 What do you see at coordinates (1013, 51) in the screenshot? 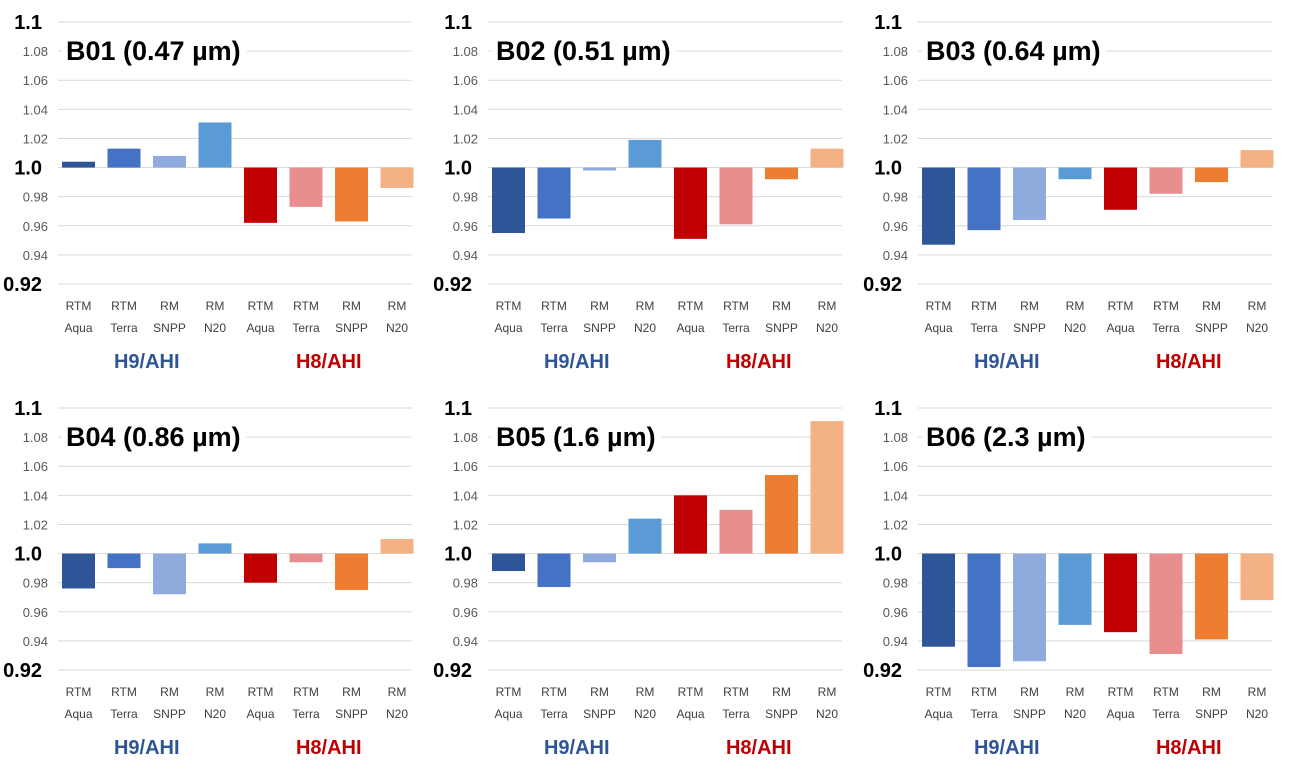
I see `chart-title: B03 (0.64 µm)` at bounding box center [1013, 51].